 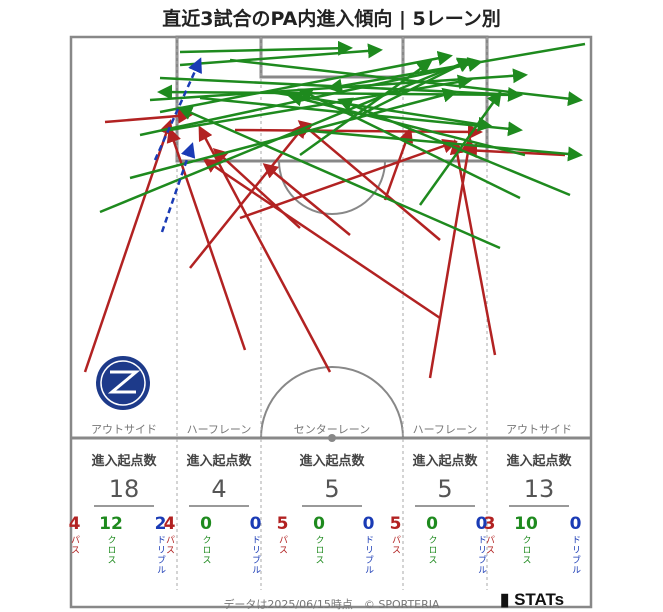 I want to click on lane-label-center: センターレーン, so click(x=332, y=429).